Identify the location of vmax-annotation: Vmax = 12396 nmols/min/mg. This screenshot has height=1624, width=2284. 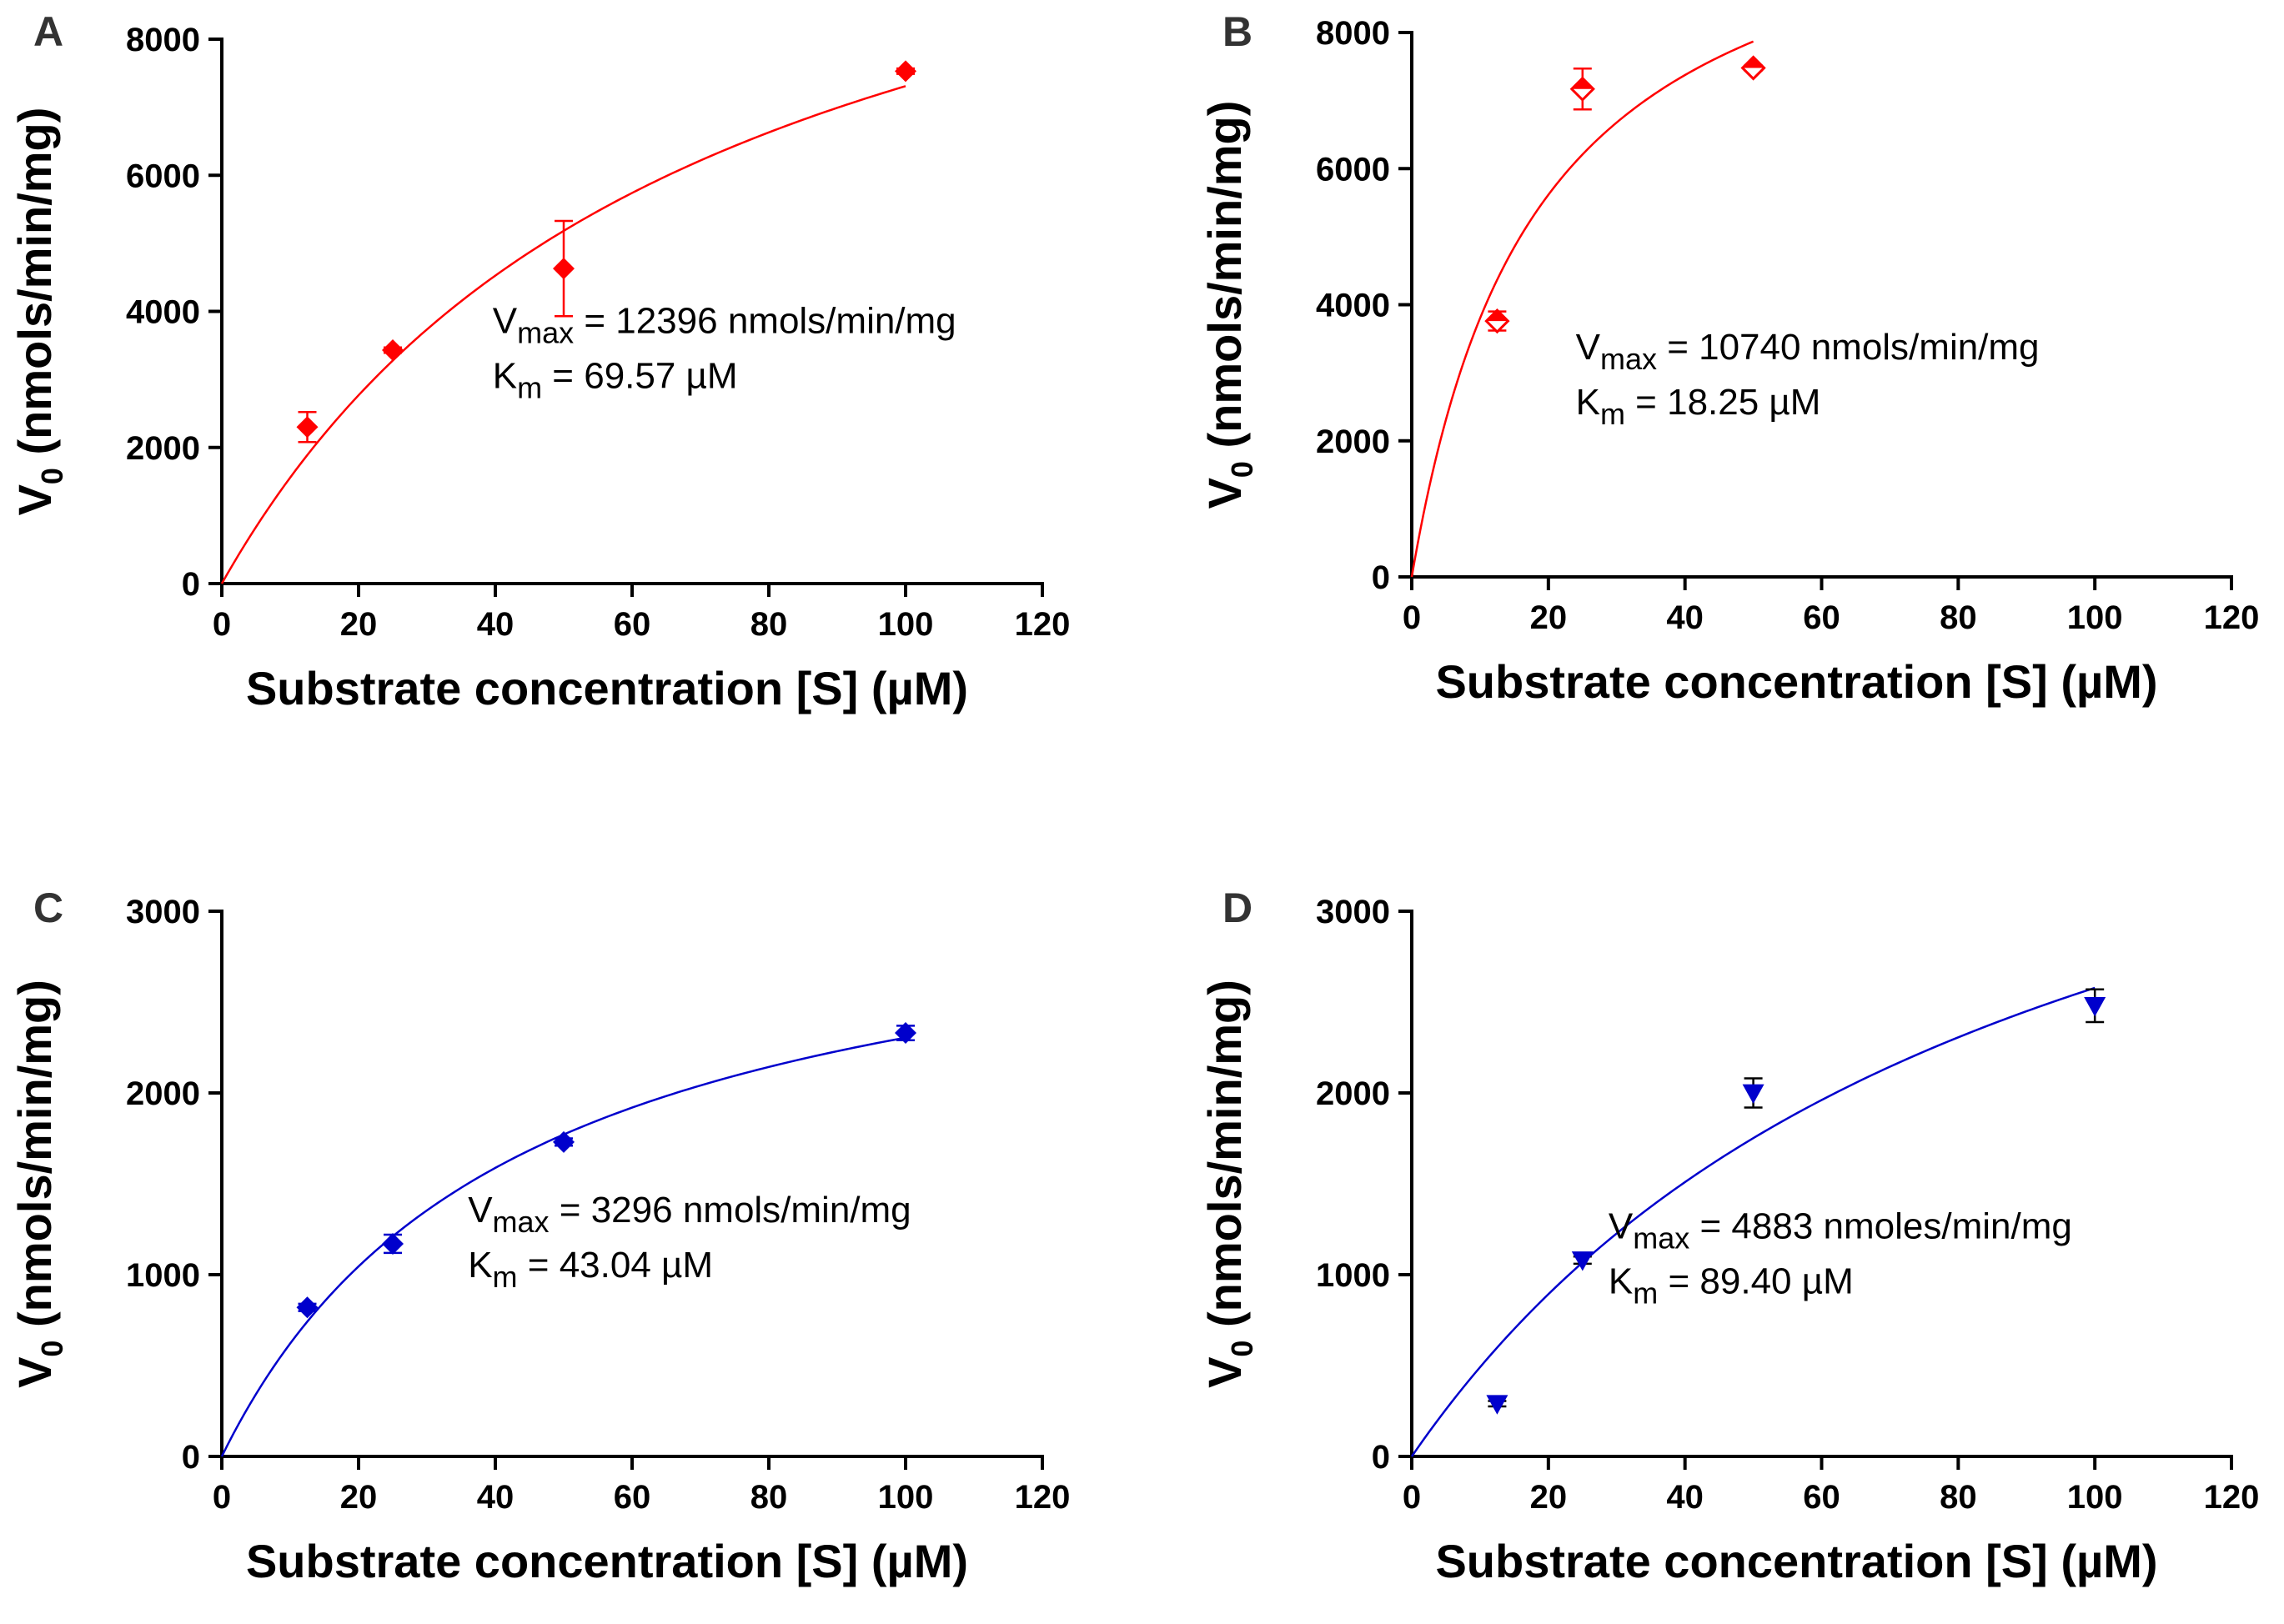
(725, 325).